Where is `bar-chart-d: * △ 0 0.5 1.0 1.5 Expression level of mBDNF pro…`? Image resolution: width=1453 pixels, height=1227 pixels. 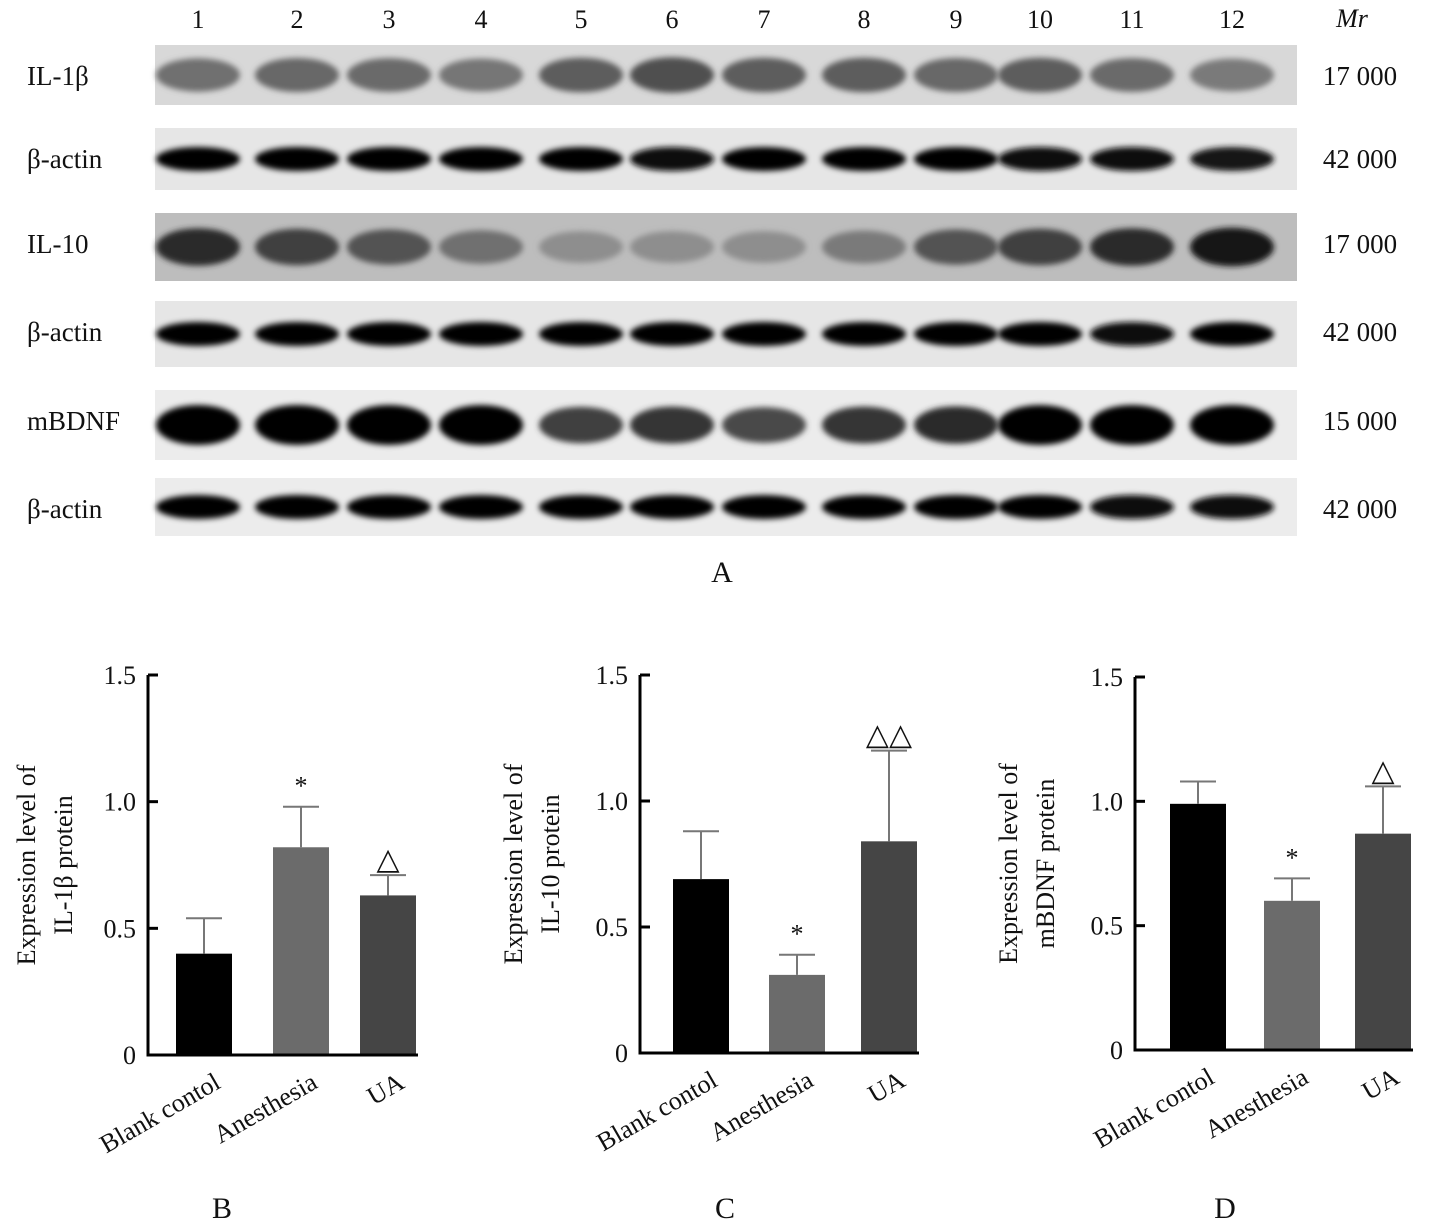 bar-chart-d: * △ 0 0.5 1.0 1.5 Expression level of mBDNF pro… is located at coordinates (1203, 944).